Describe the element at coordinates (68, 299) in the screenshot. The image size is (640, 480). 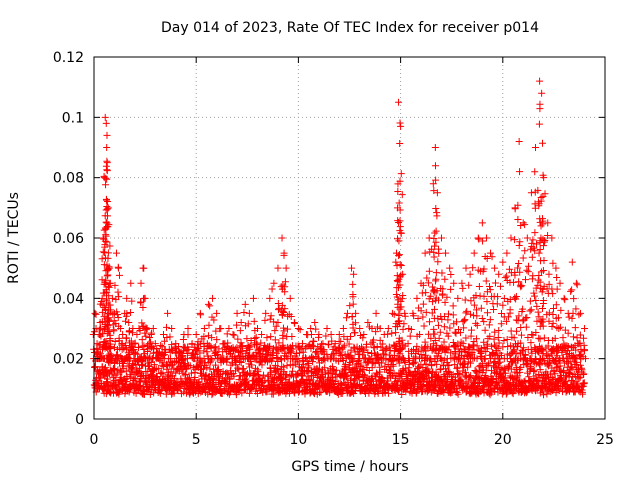
I see `y-tick-label: 0.04` at that location.